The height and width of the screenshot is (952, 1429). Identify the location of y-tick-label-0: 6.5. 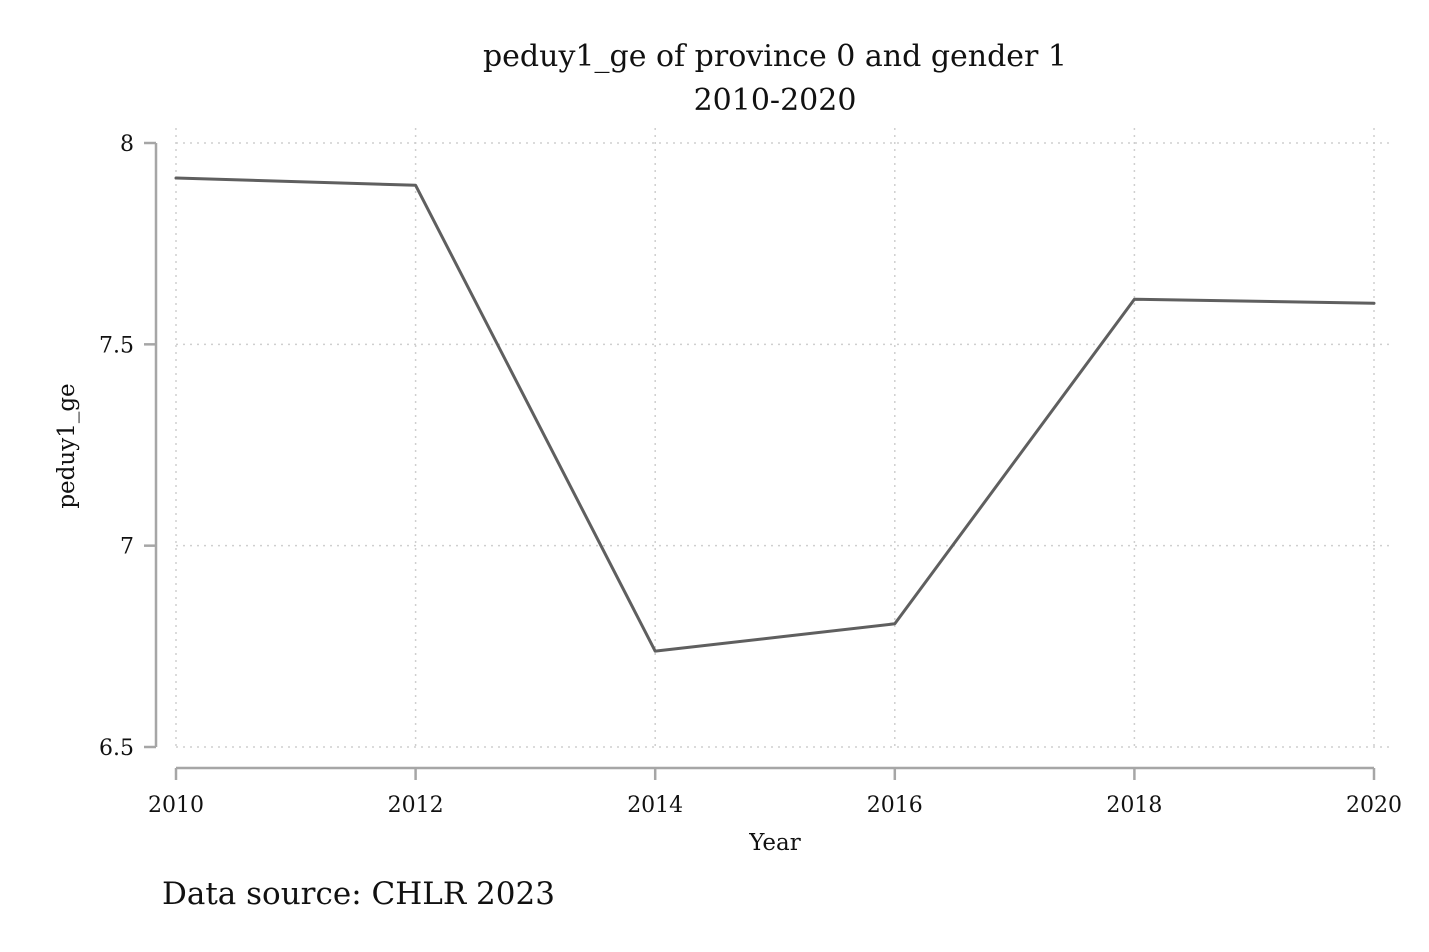
(116, 748).